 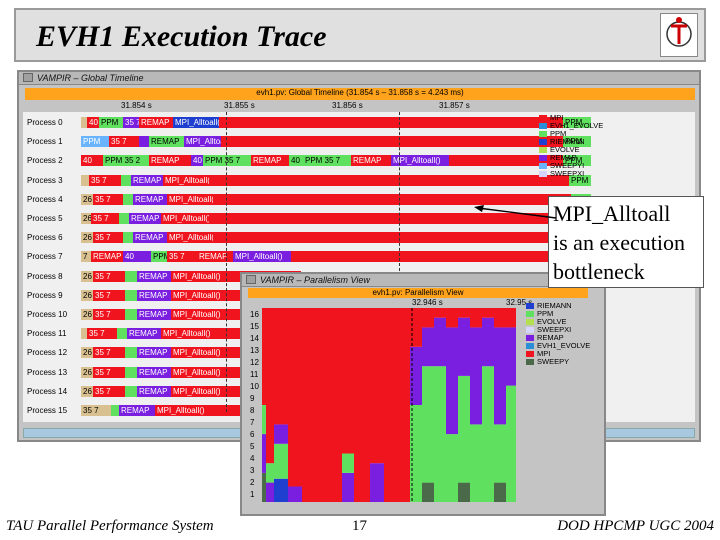 What do you see at coordinates (359, 78) in the screenshot?
I see `timeline-titlebar: VAMPIR – Global Timeline` at bounding box center [359, 78].